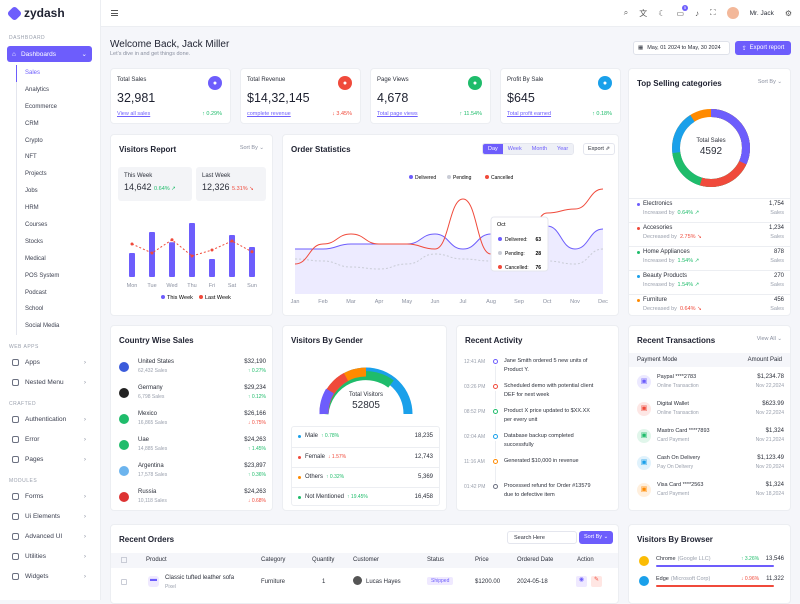 This screenshot has height=604, width=800. Describe the element at coordinates (191, 473) in the screenshot. I see `country-row: Argentina 17,578 Sales $23,897 ↑ 0.36%` at that location.